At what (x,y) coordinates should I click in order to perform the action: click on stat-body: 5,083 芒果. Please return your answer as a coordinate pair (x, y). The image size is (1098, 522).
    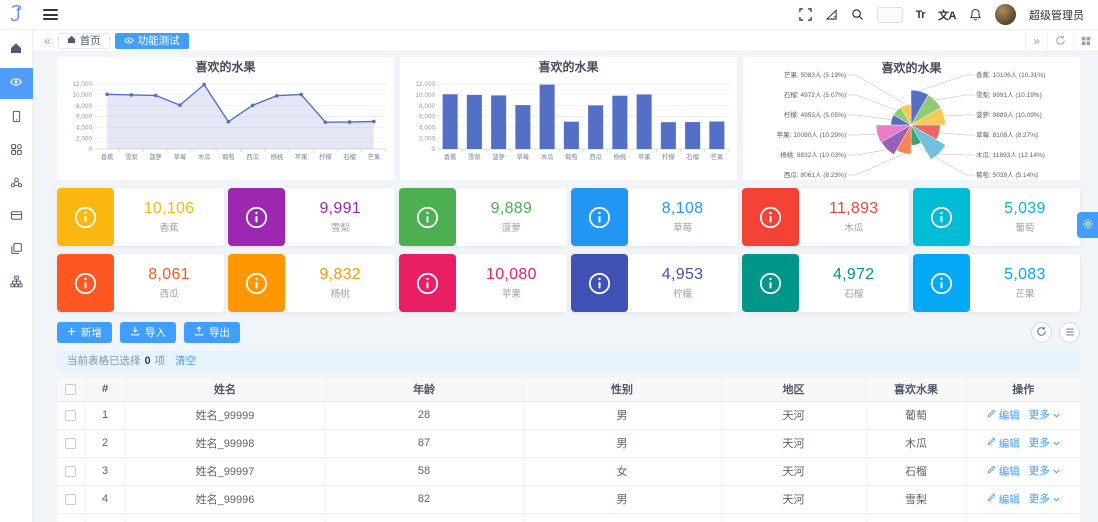
    Looking at the image, I should click on (1025, 283).